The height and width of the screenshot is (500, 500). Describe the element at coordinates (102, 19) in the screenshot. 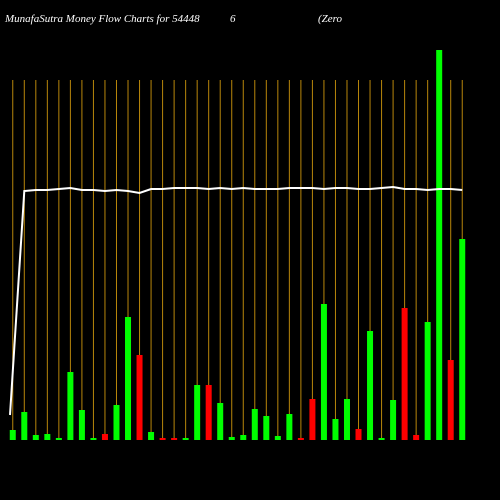

I see `chart-title: MunafaSutra Money Flow Charts for 54448` at that location.